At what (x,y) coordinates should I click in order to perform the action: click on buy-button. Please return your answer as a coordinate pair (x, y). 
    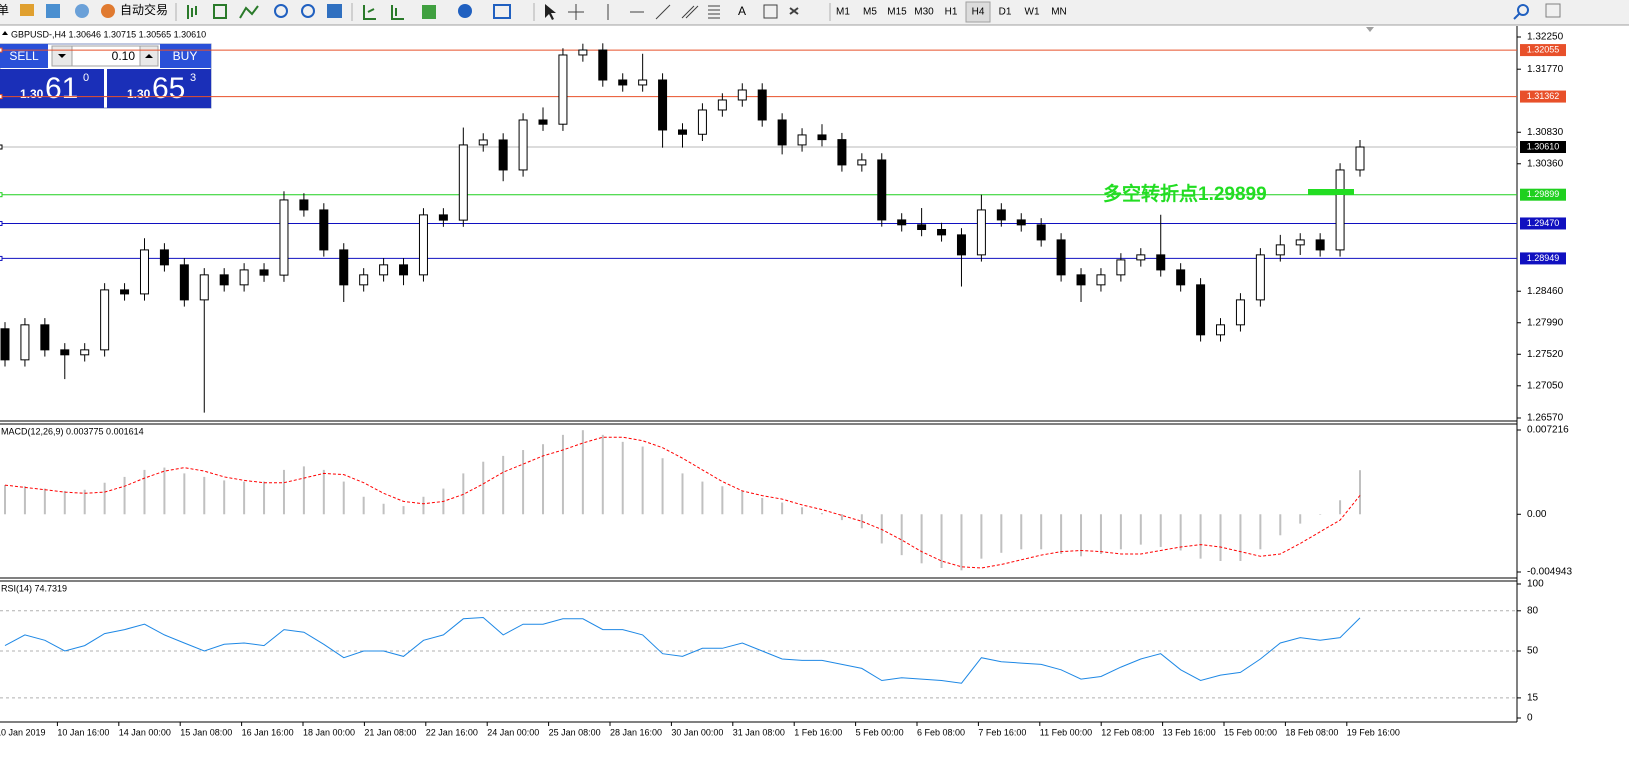
    Looking at the image, I should click on (185, 56).